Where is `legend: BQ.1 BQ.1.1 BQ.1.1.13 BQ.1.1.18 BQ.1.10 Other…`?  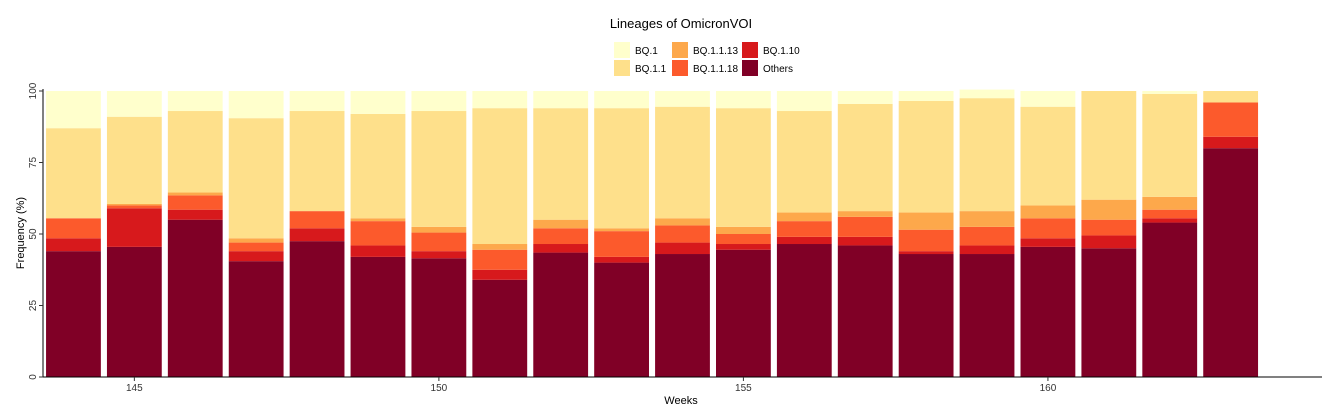
legend: BQ.1 BQ.1.1 BQ.1.1.13 BQ.1.1.18 BQ.1.10 Other… is located at coordinates (707, 59).